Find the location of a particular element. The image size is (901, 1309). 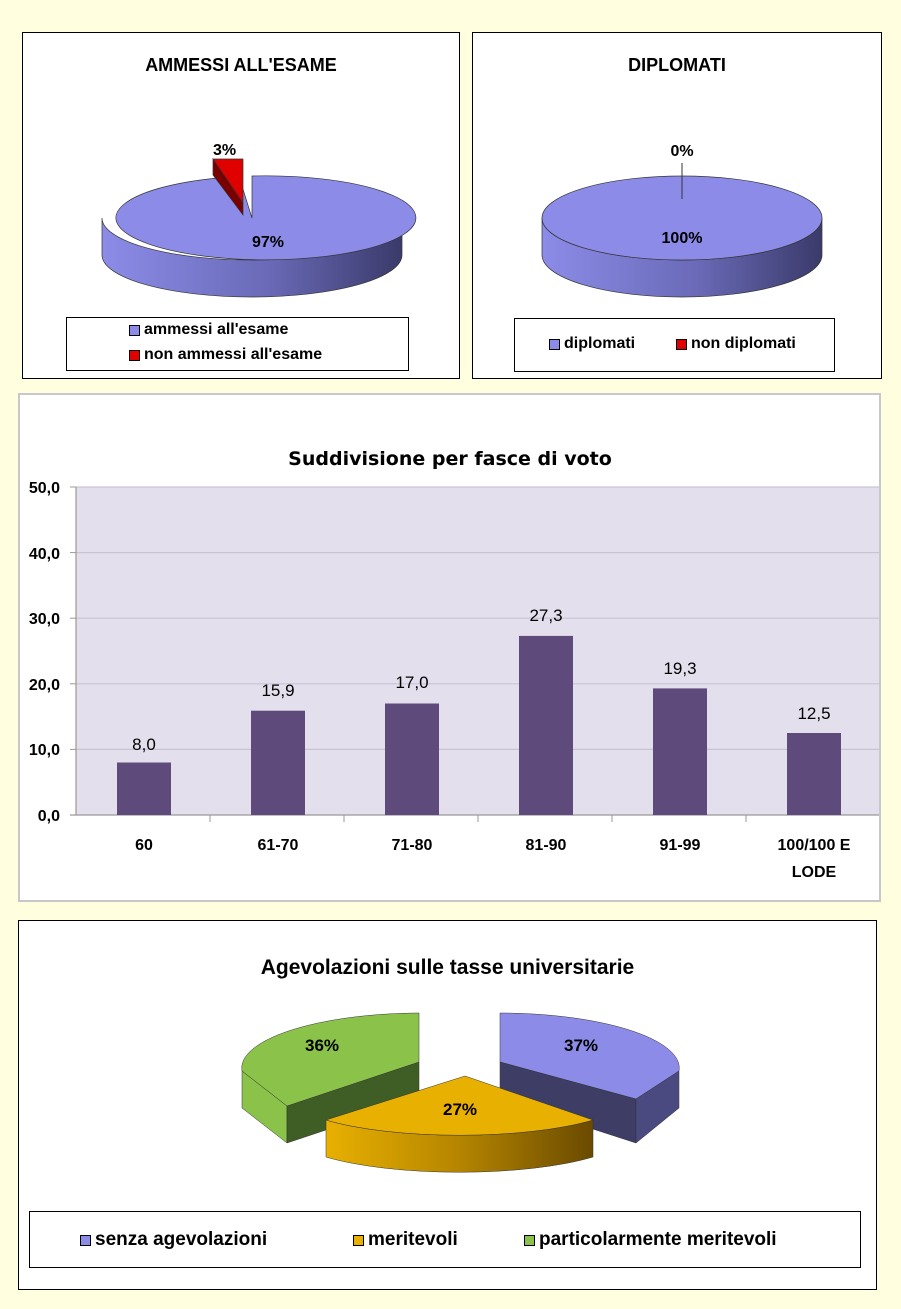

pie-label-36: 36% is located at coordinates (322, 1045).